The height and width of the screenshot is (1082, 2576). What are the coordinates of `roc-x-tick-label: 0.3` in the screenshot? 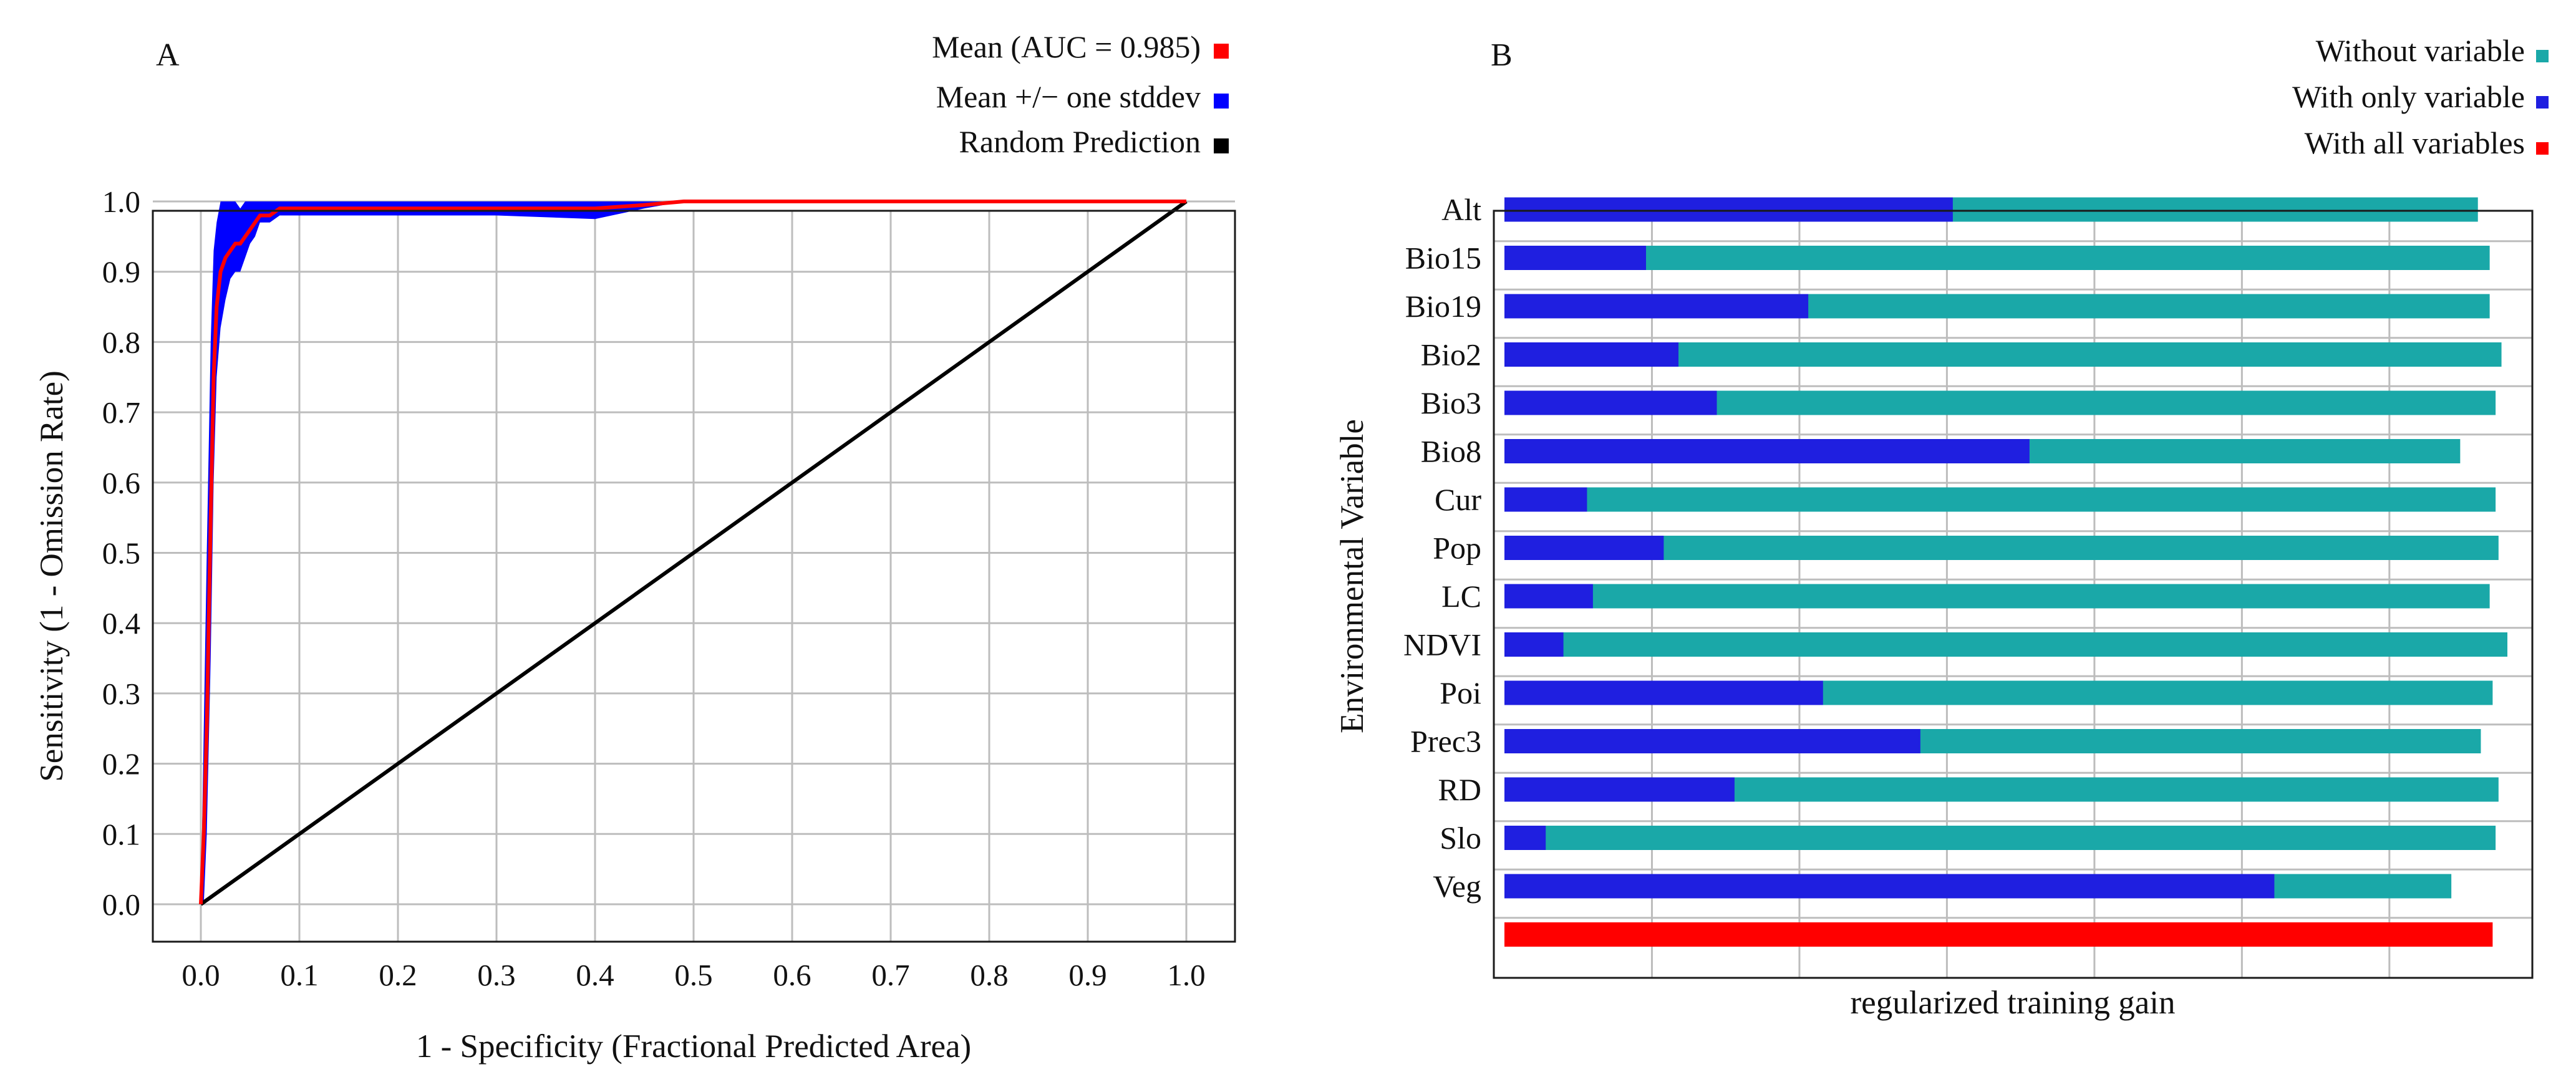 It's located at (496, 975).